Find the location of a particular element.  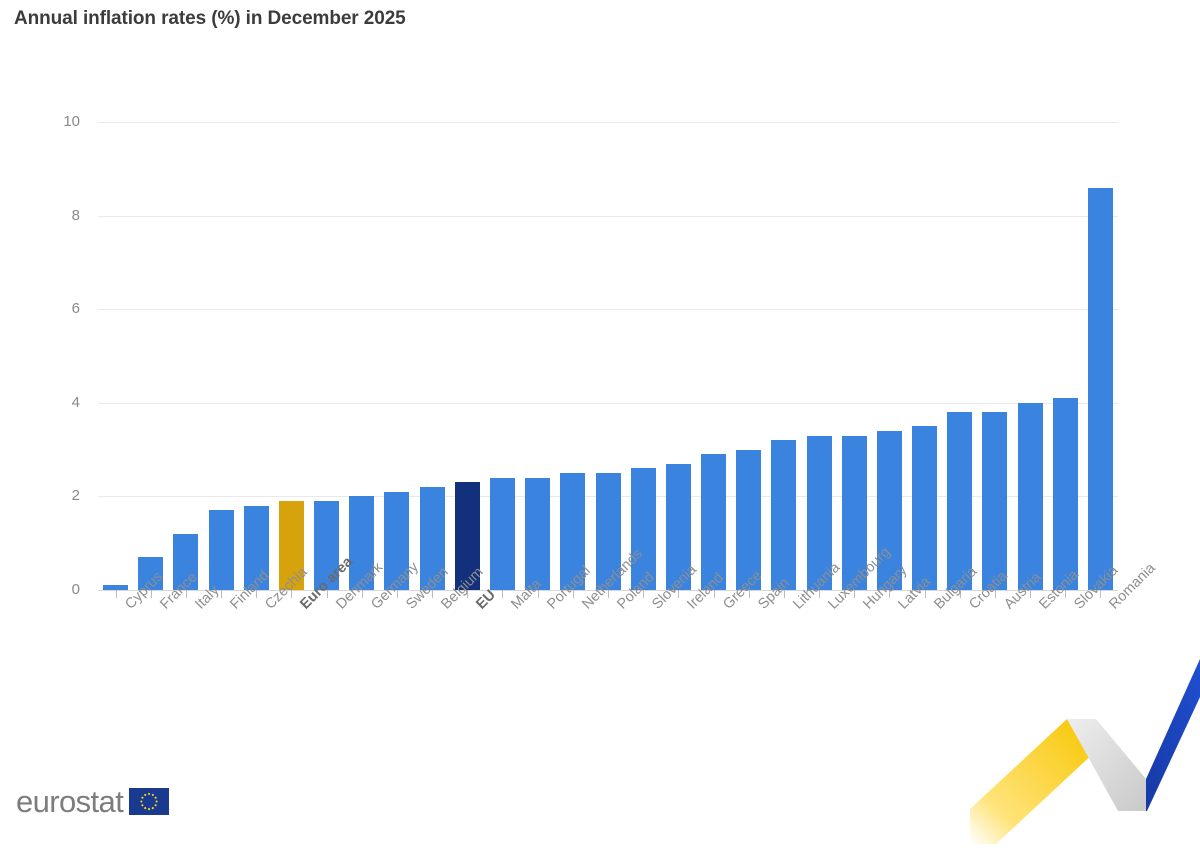

x-axis-label-euro-area: Euro area is located at coordinates (327, 583).